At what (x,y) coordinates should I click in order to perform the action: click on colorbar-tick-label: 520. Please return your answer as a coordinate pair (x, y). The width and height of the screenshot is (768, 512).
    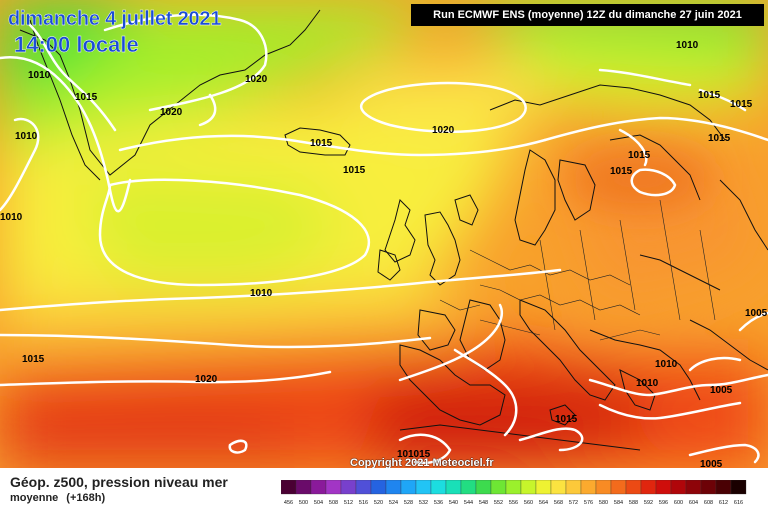
    Looking at the image, I should click on (378, 503).